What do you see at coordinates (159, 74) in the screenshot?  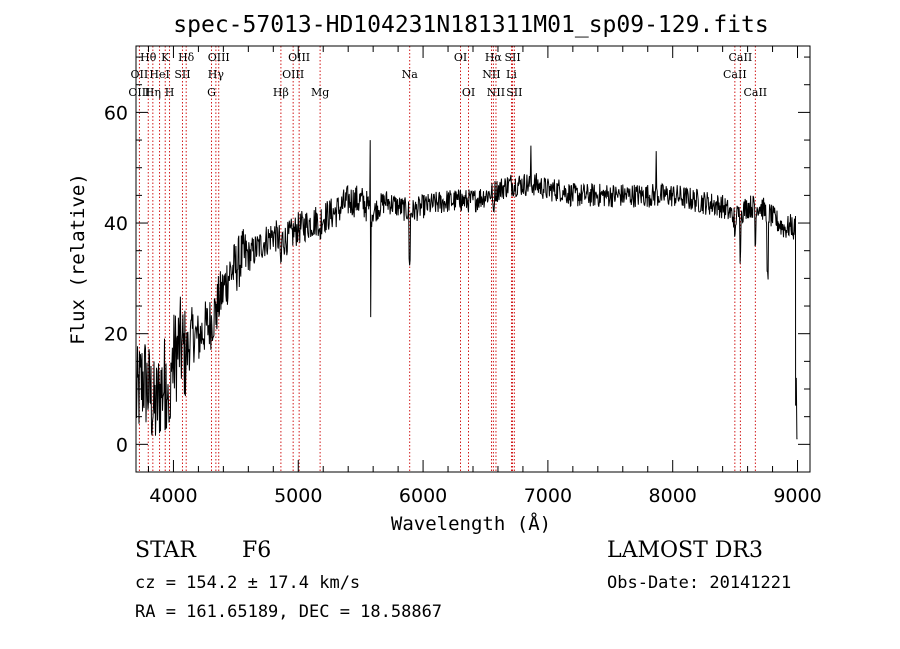 I see `line-marker-label: HeI` at bounding box center [159, 74].